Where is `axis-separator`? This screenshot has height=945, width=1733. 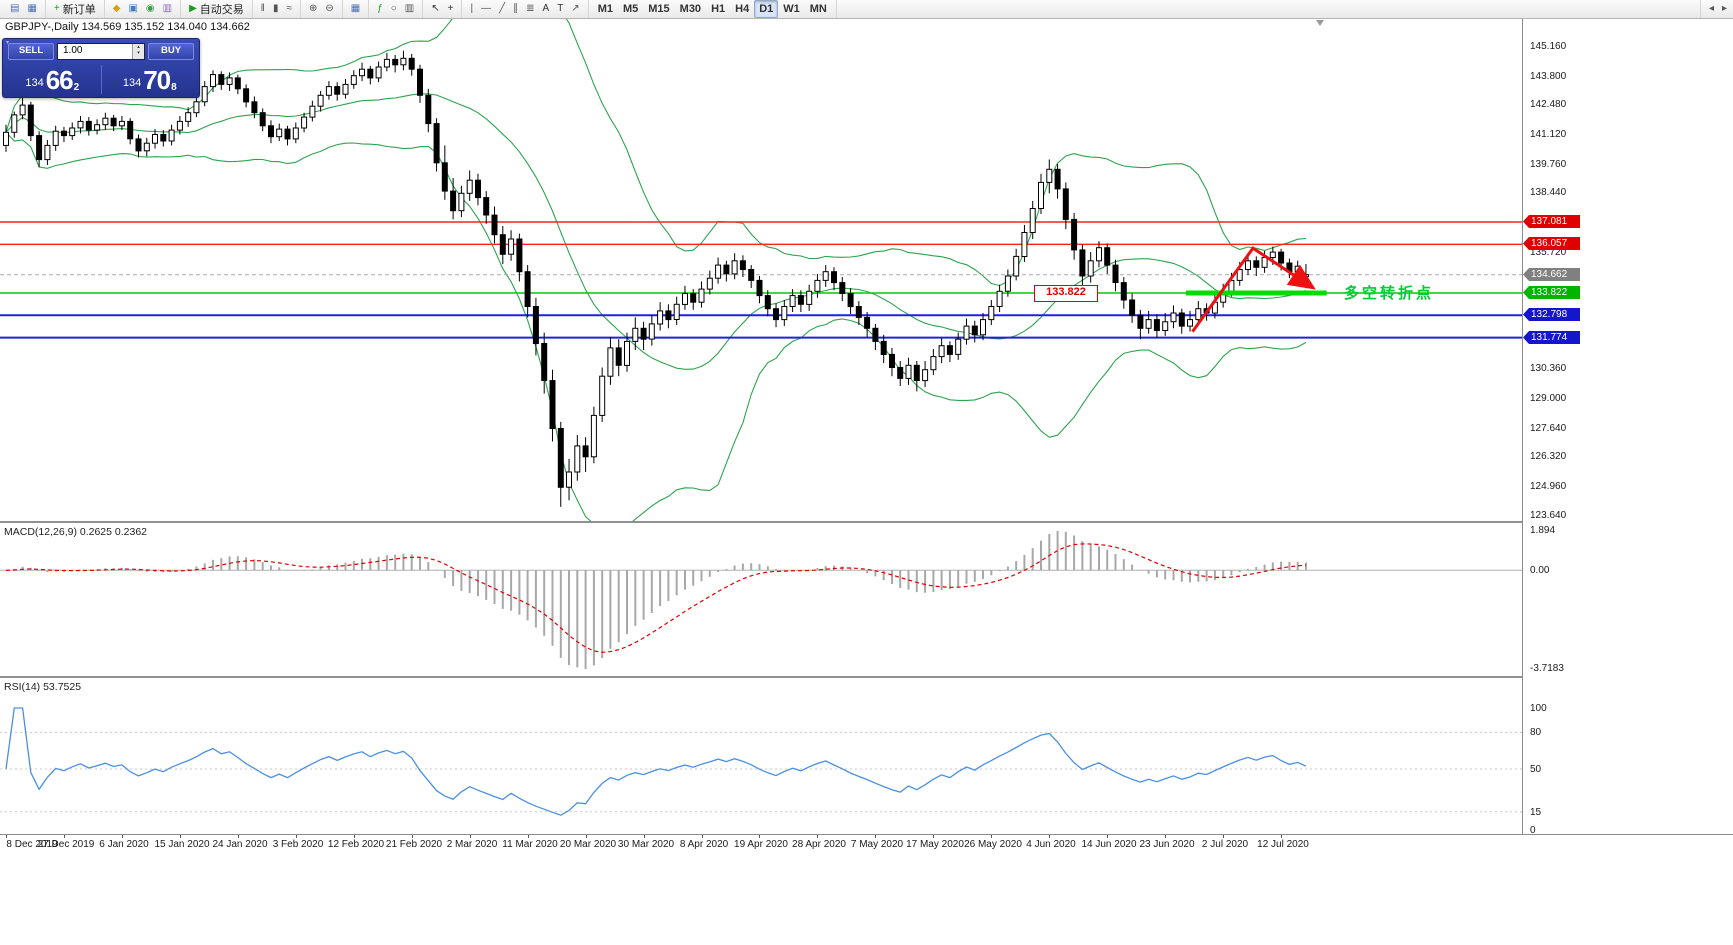 axis-separator is located at coordinates (866, 834).